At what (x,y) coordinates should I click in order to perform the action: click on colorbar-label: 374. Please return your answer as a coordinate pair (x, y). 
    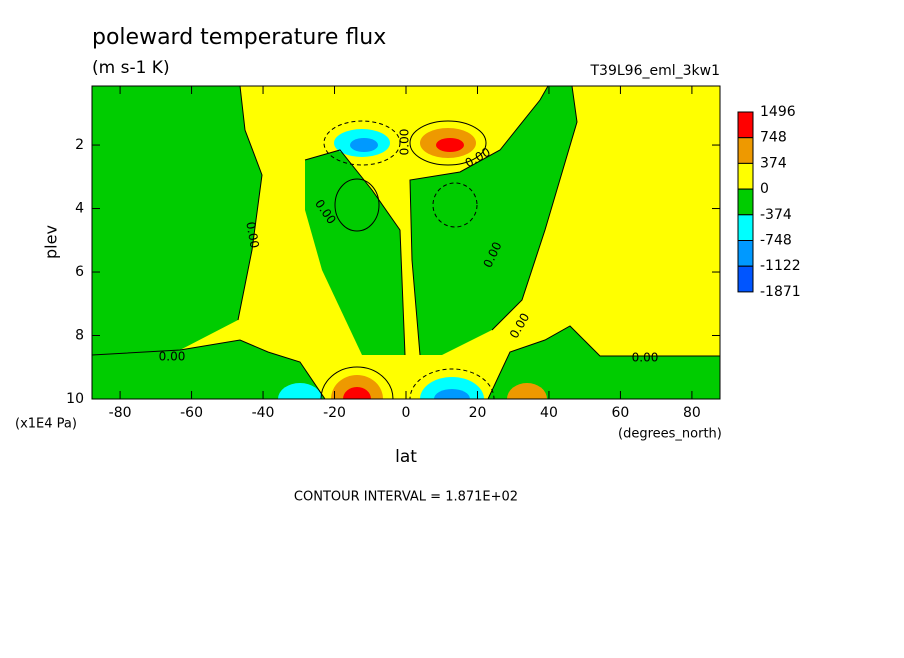
    Looking at the image, I should click on (773, 163).